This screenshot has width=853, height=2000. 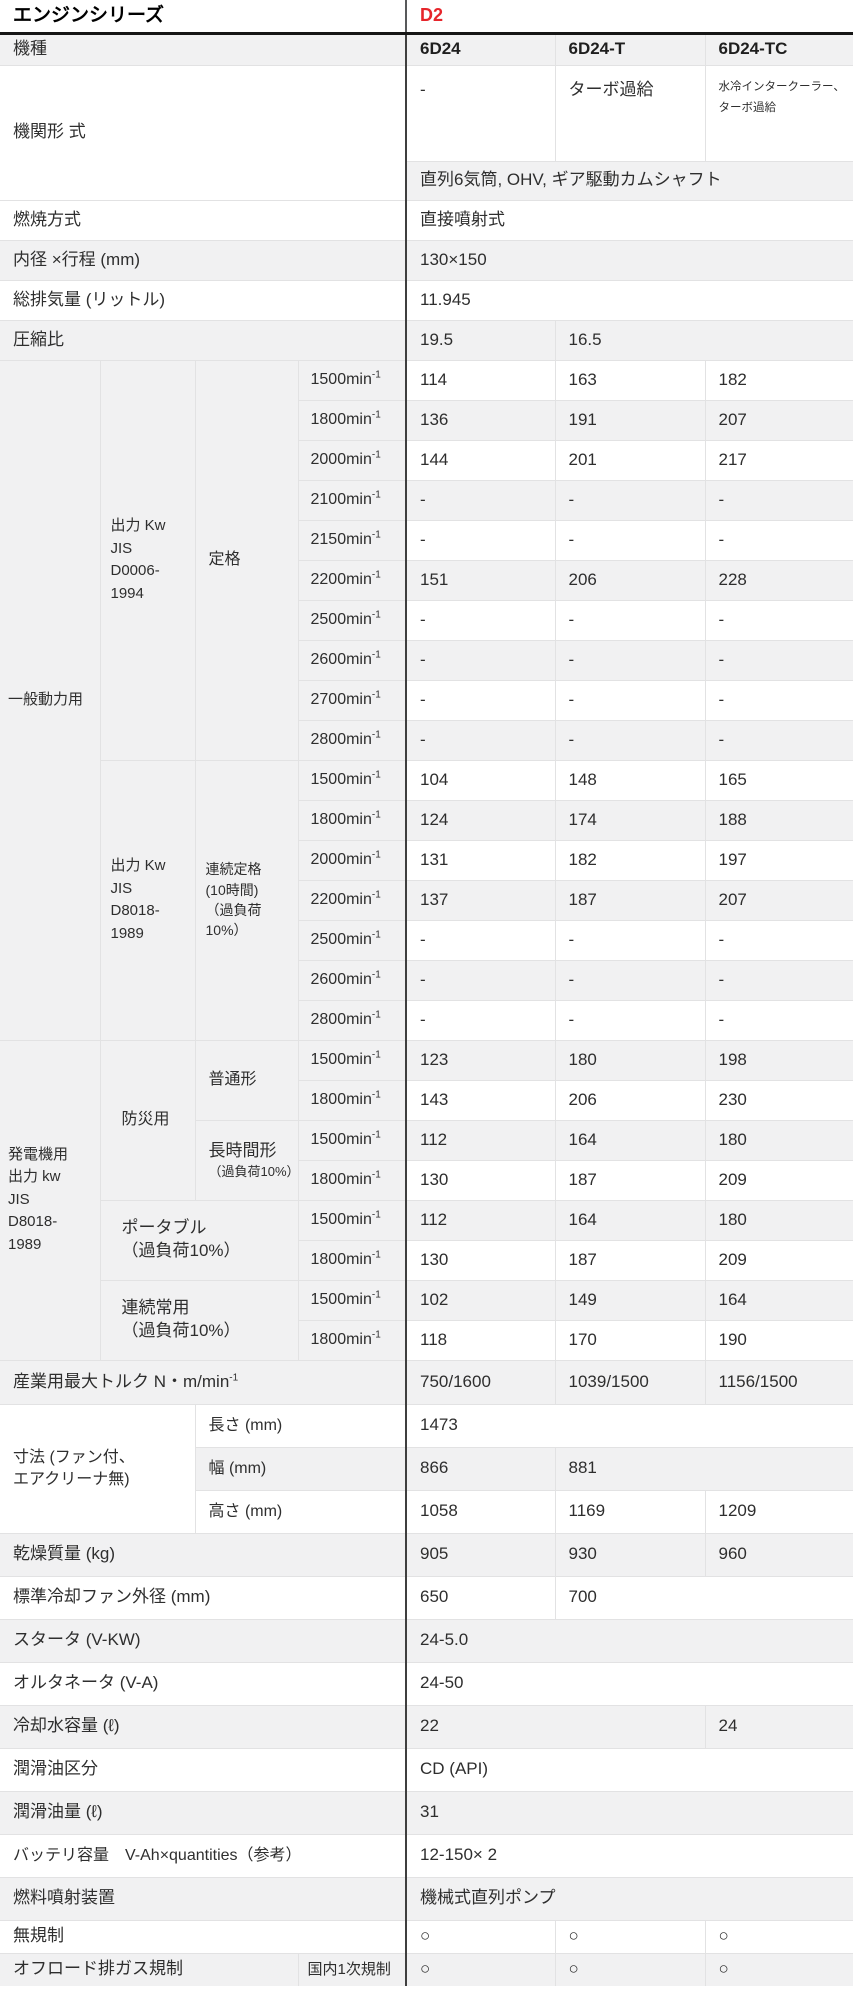 I want to click on row-label-offroad: オフロード排ガス規制, so click(x=149, y=1969).